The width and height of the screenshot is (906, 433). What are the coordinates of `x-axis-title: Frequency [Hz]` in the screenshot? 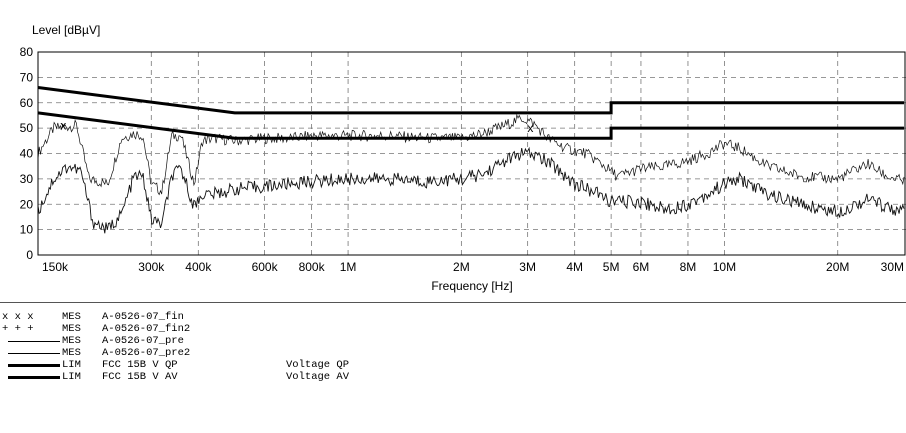 It's located at (471, 286).